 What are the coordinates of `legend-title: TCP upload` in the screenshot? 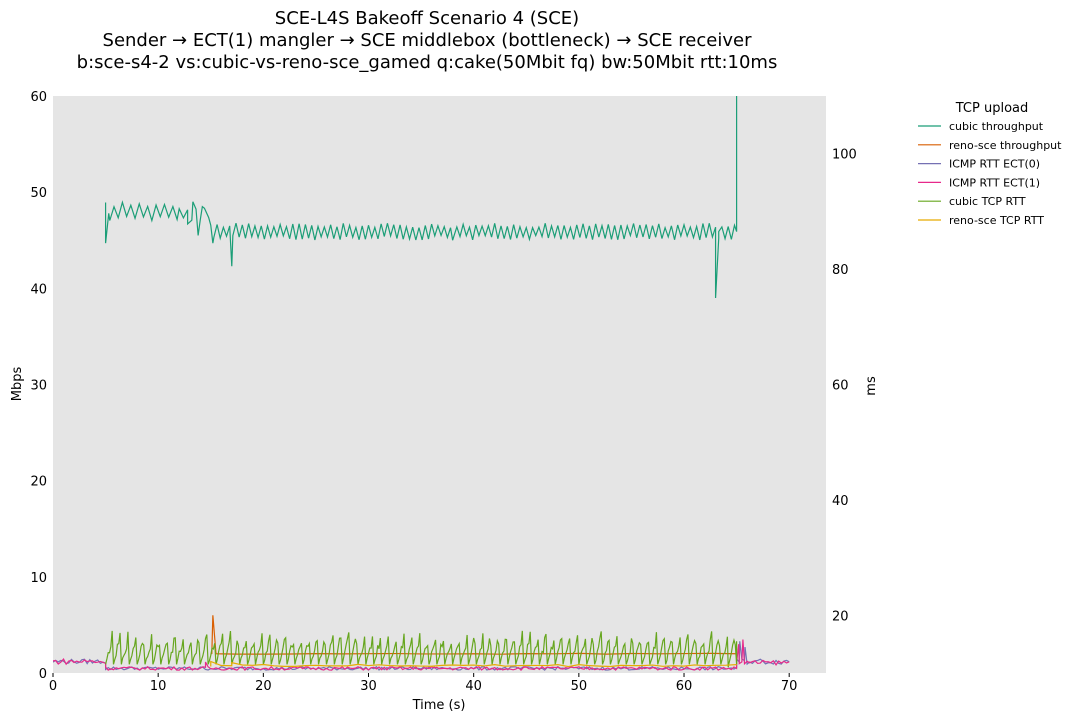 It's located at (992, 108).